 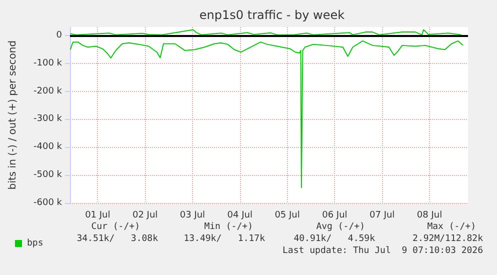 What do you see at coordinates (97, 215) in the screenshot?
I see `x-tick-label: 01 Jul` at bounding box center [97, 215].